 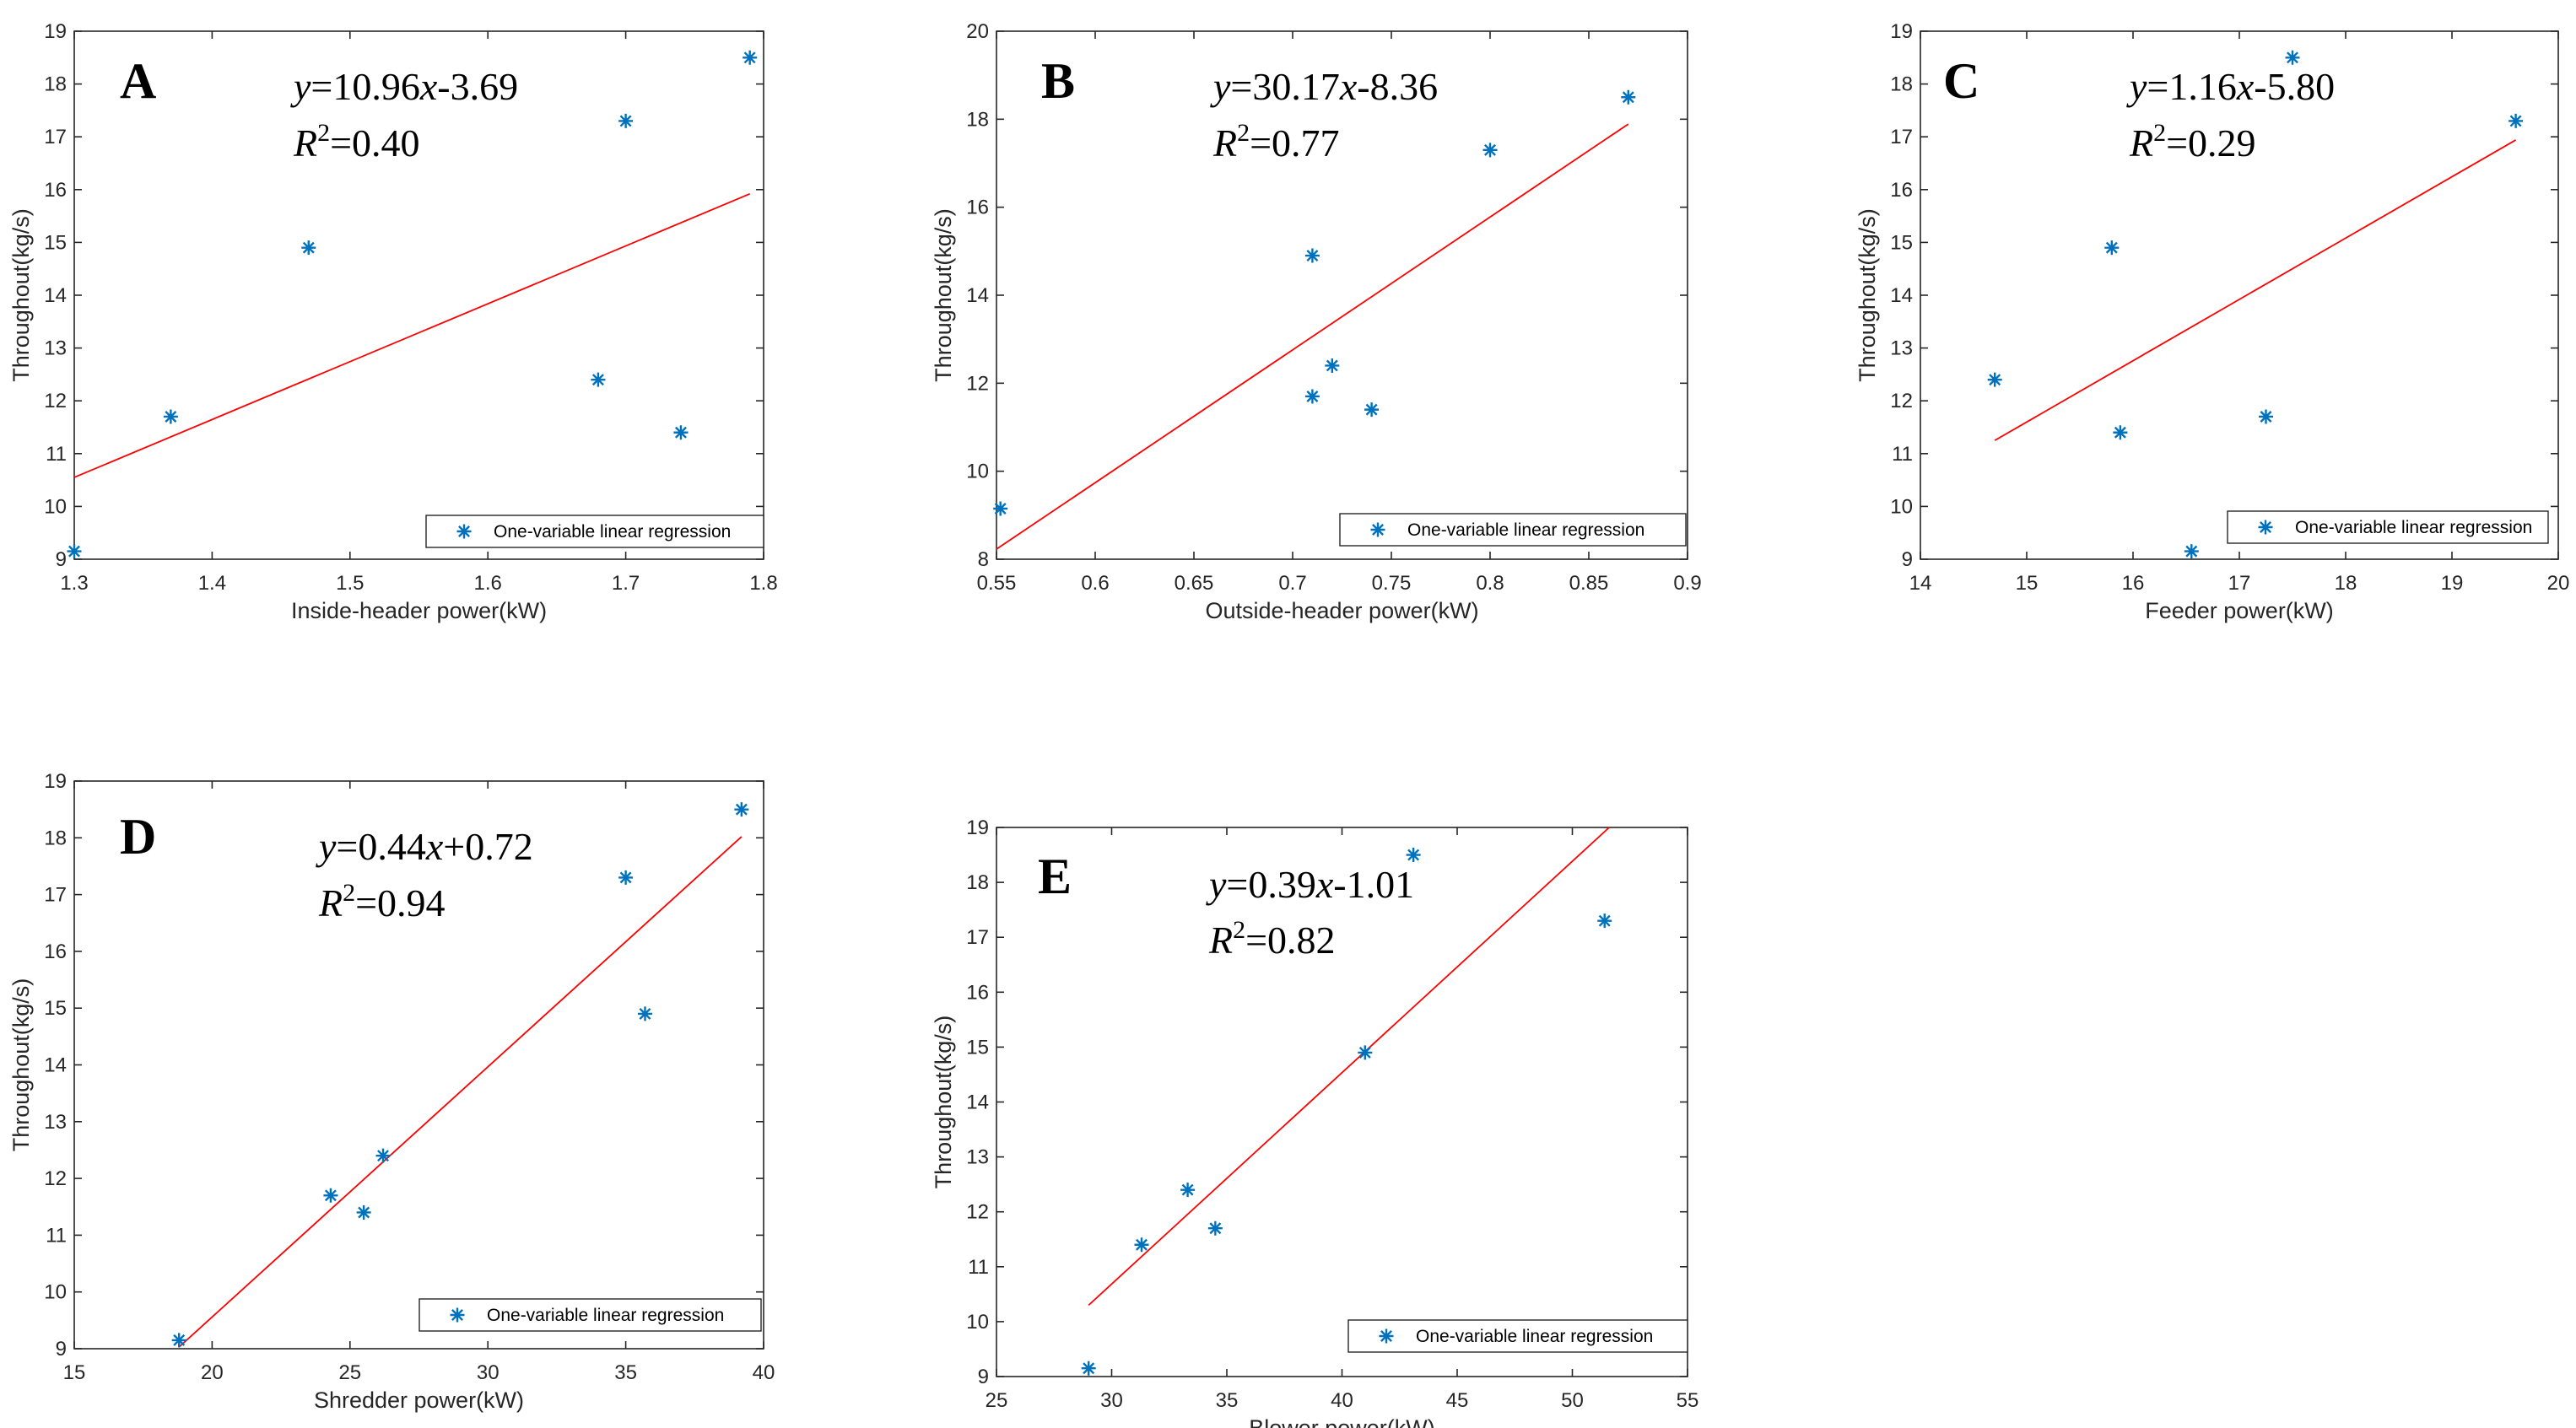 I want to click on x-tick-label: 35, so click(x=1227, y=1400).